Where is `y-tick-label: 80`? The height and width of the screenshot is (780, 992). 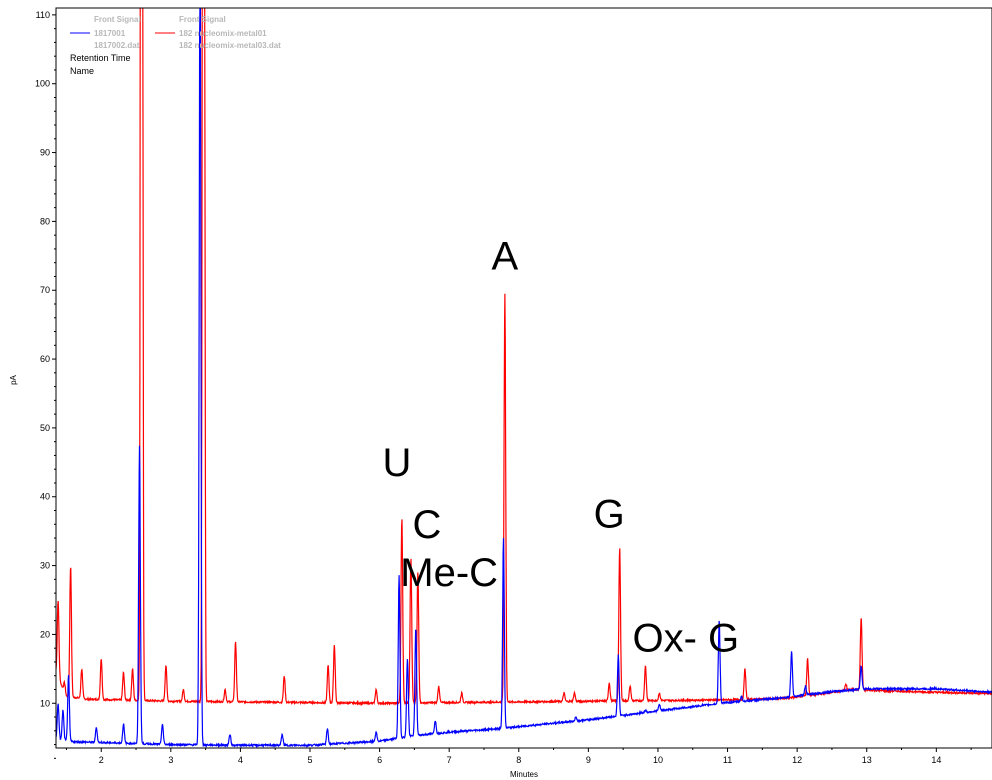
y-tick-label: 80 is located at coordinates (45, 221).